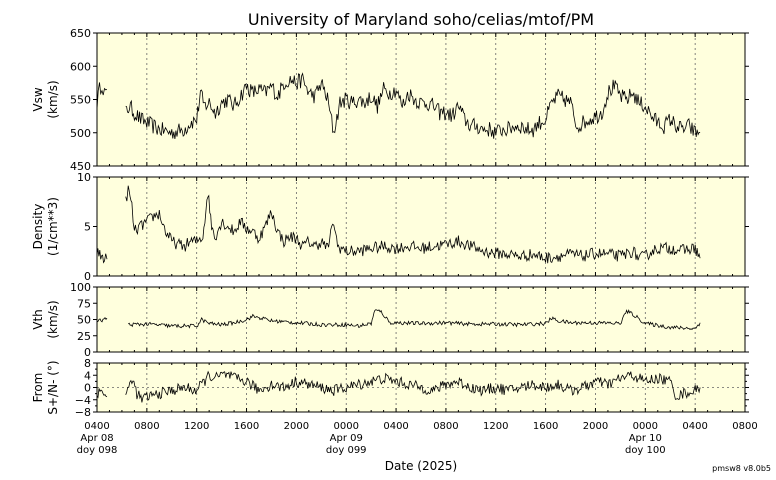 Image resolution: width=776 pixels, height=480 pixels. I want to click on y-tick-label: −8, so click(83, 412).